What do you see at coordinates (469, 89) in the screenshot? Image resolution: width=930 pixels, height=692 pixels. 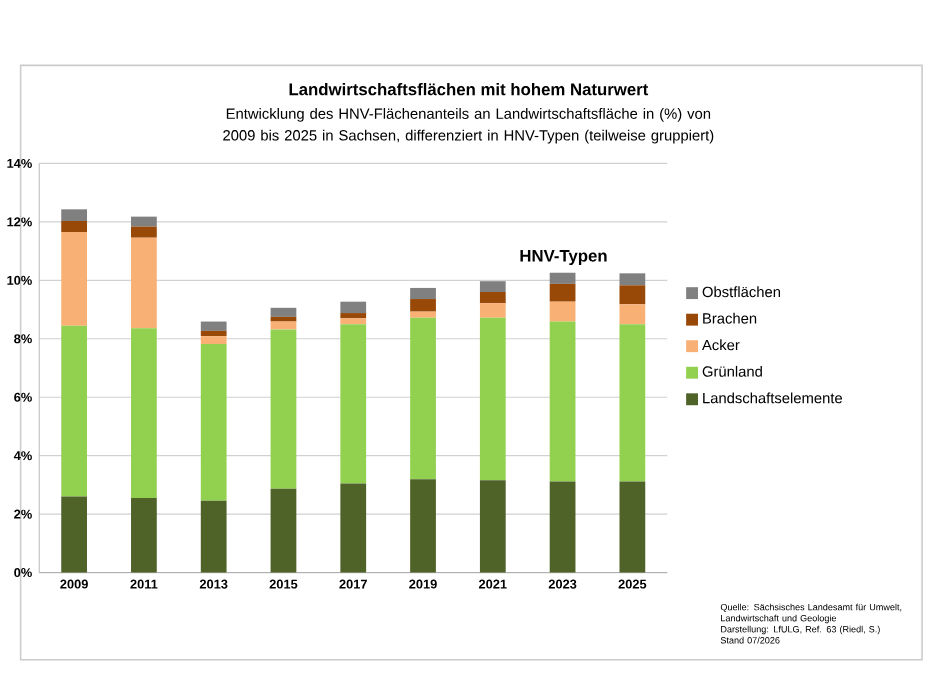 I see `chart-title: Landwirtschaftsflächen mit hohem Naturwert` at bounding box center [469, 89].